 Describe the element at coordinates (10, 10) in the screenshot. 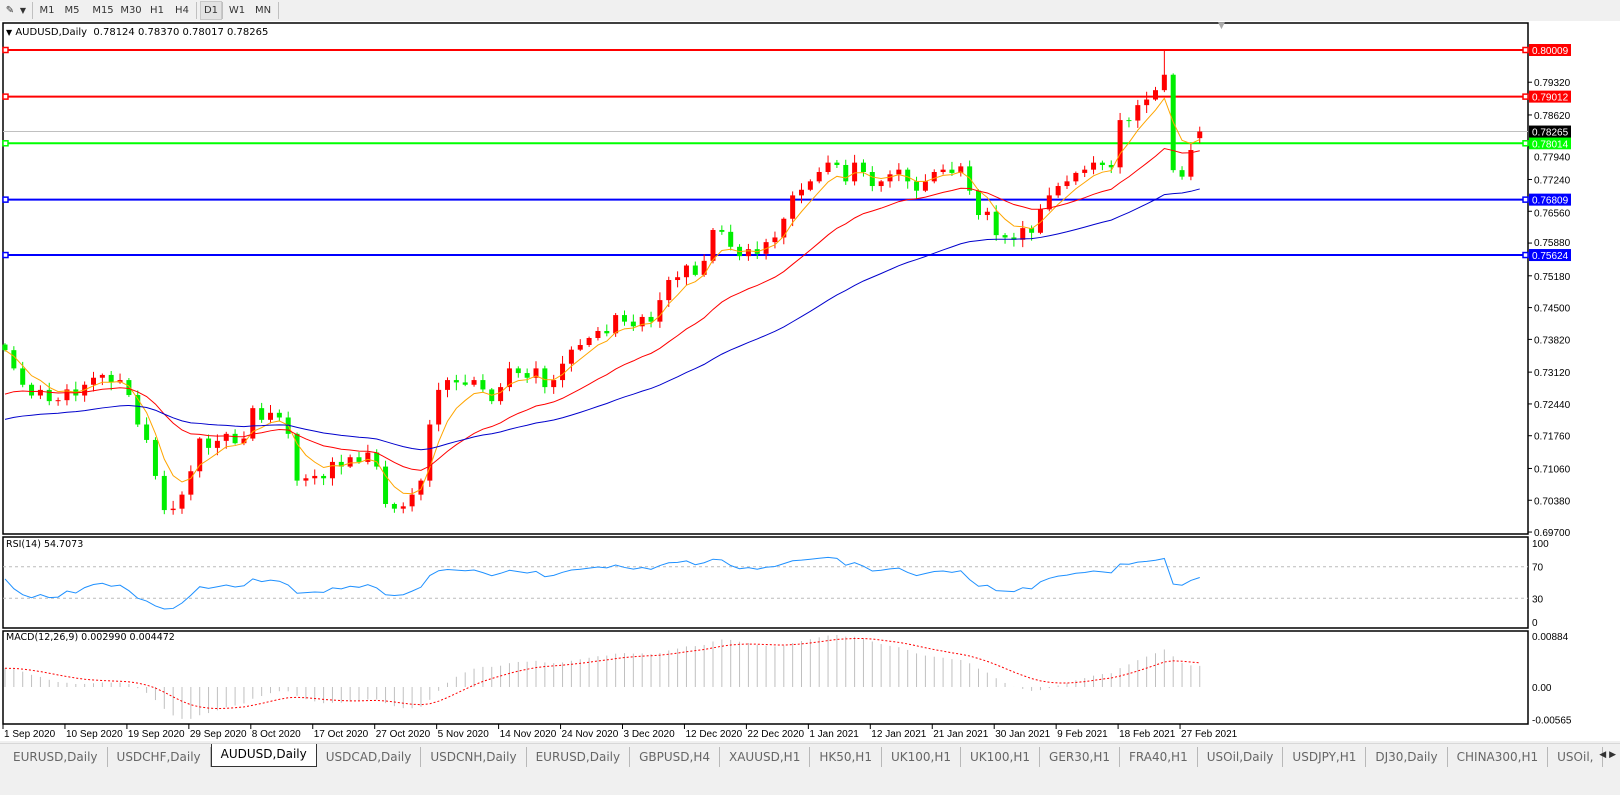

I see `line-studies-icon: ✎` at that location.